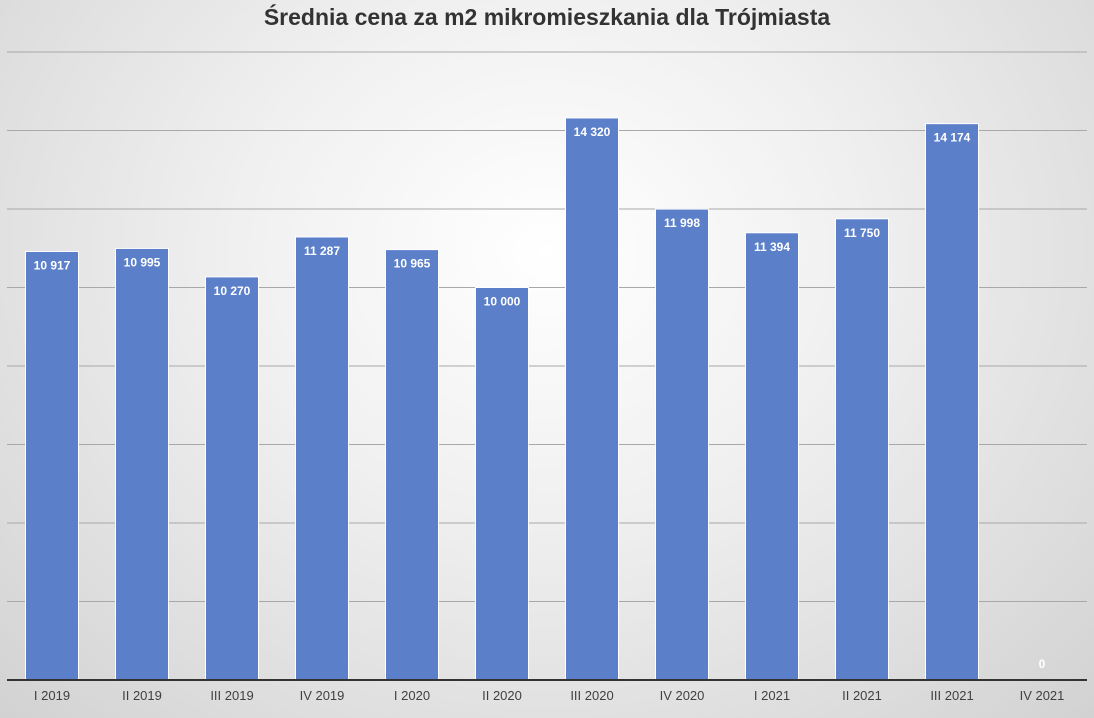  I want to click on data-label: 11 750, so click(862, 233).